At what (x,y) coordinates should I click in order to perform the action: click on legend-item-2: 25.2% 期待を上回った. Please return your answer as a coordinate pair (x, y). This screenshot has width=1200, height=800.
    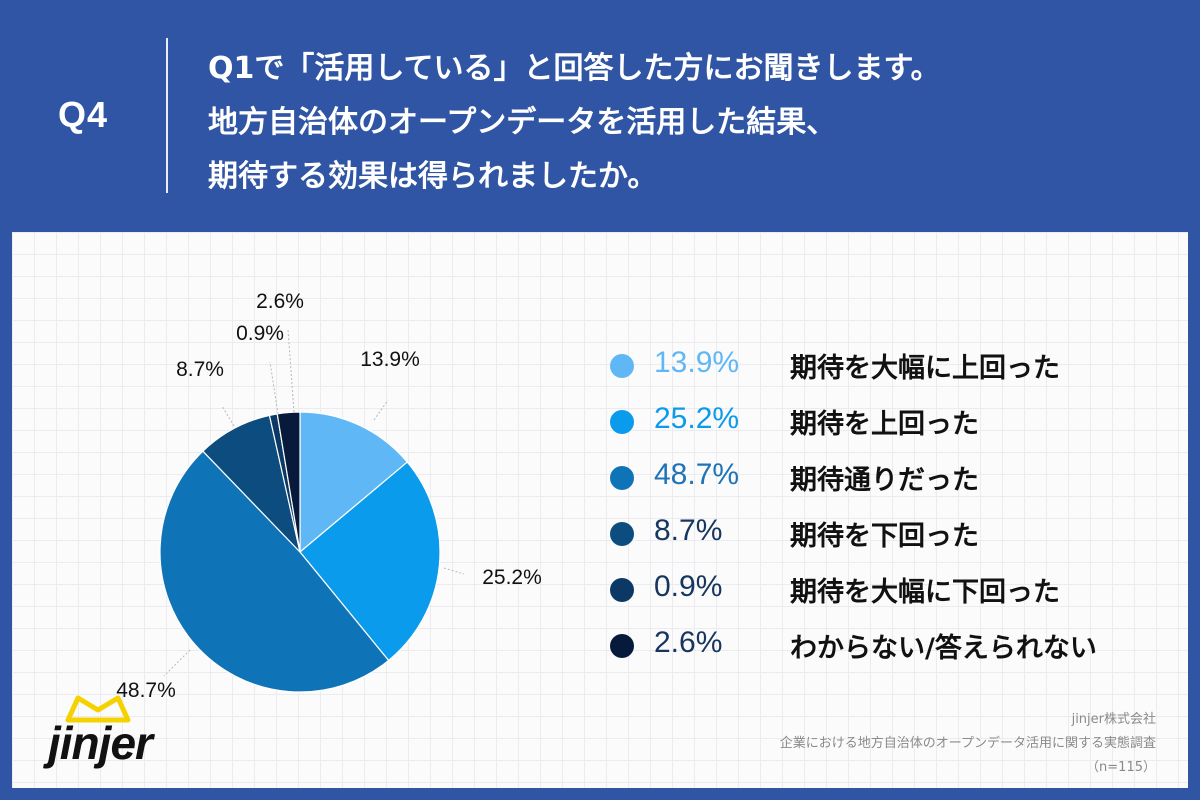
    Looking at the image, I should click on (890, 420).